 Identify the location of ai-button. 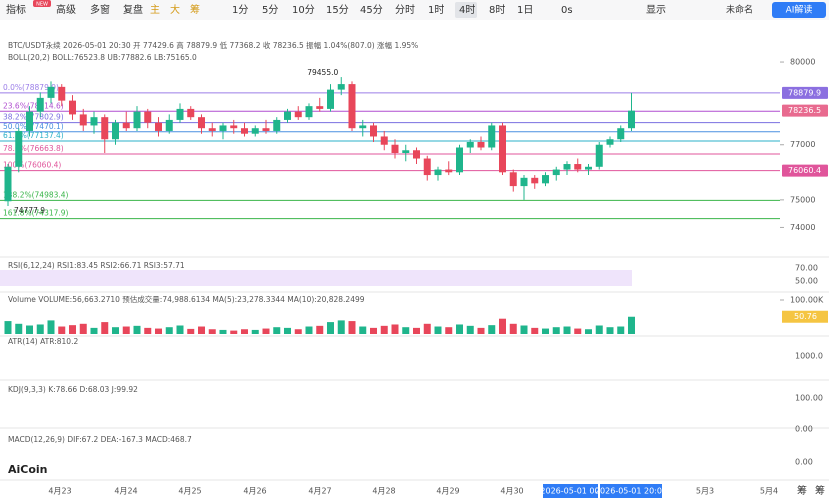
(799, 10).